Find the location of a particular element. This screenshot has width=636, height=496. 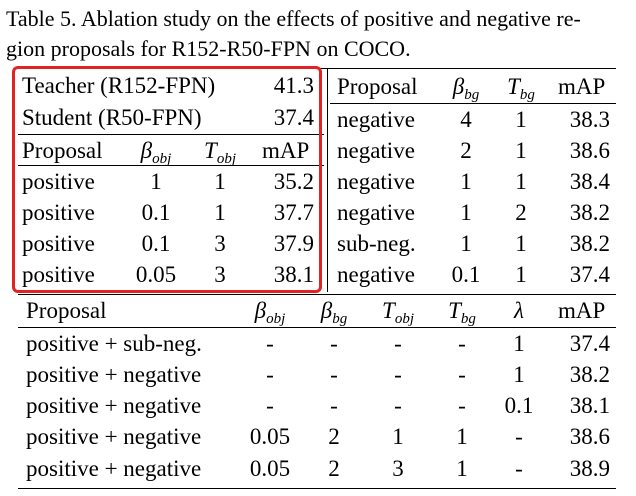

bottom-row-5-beta-obj: 0.05 is located at coordinates (270, 468).